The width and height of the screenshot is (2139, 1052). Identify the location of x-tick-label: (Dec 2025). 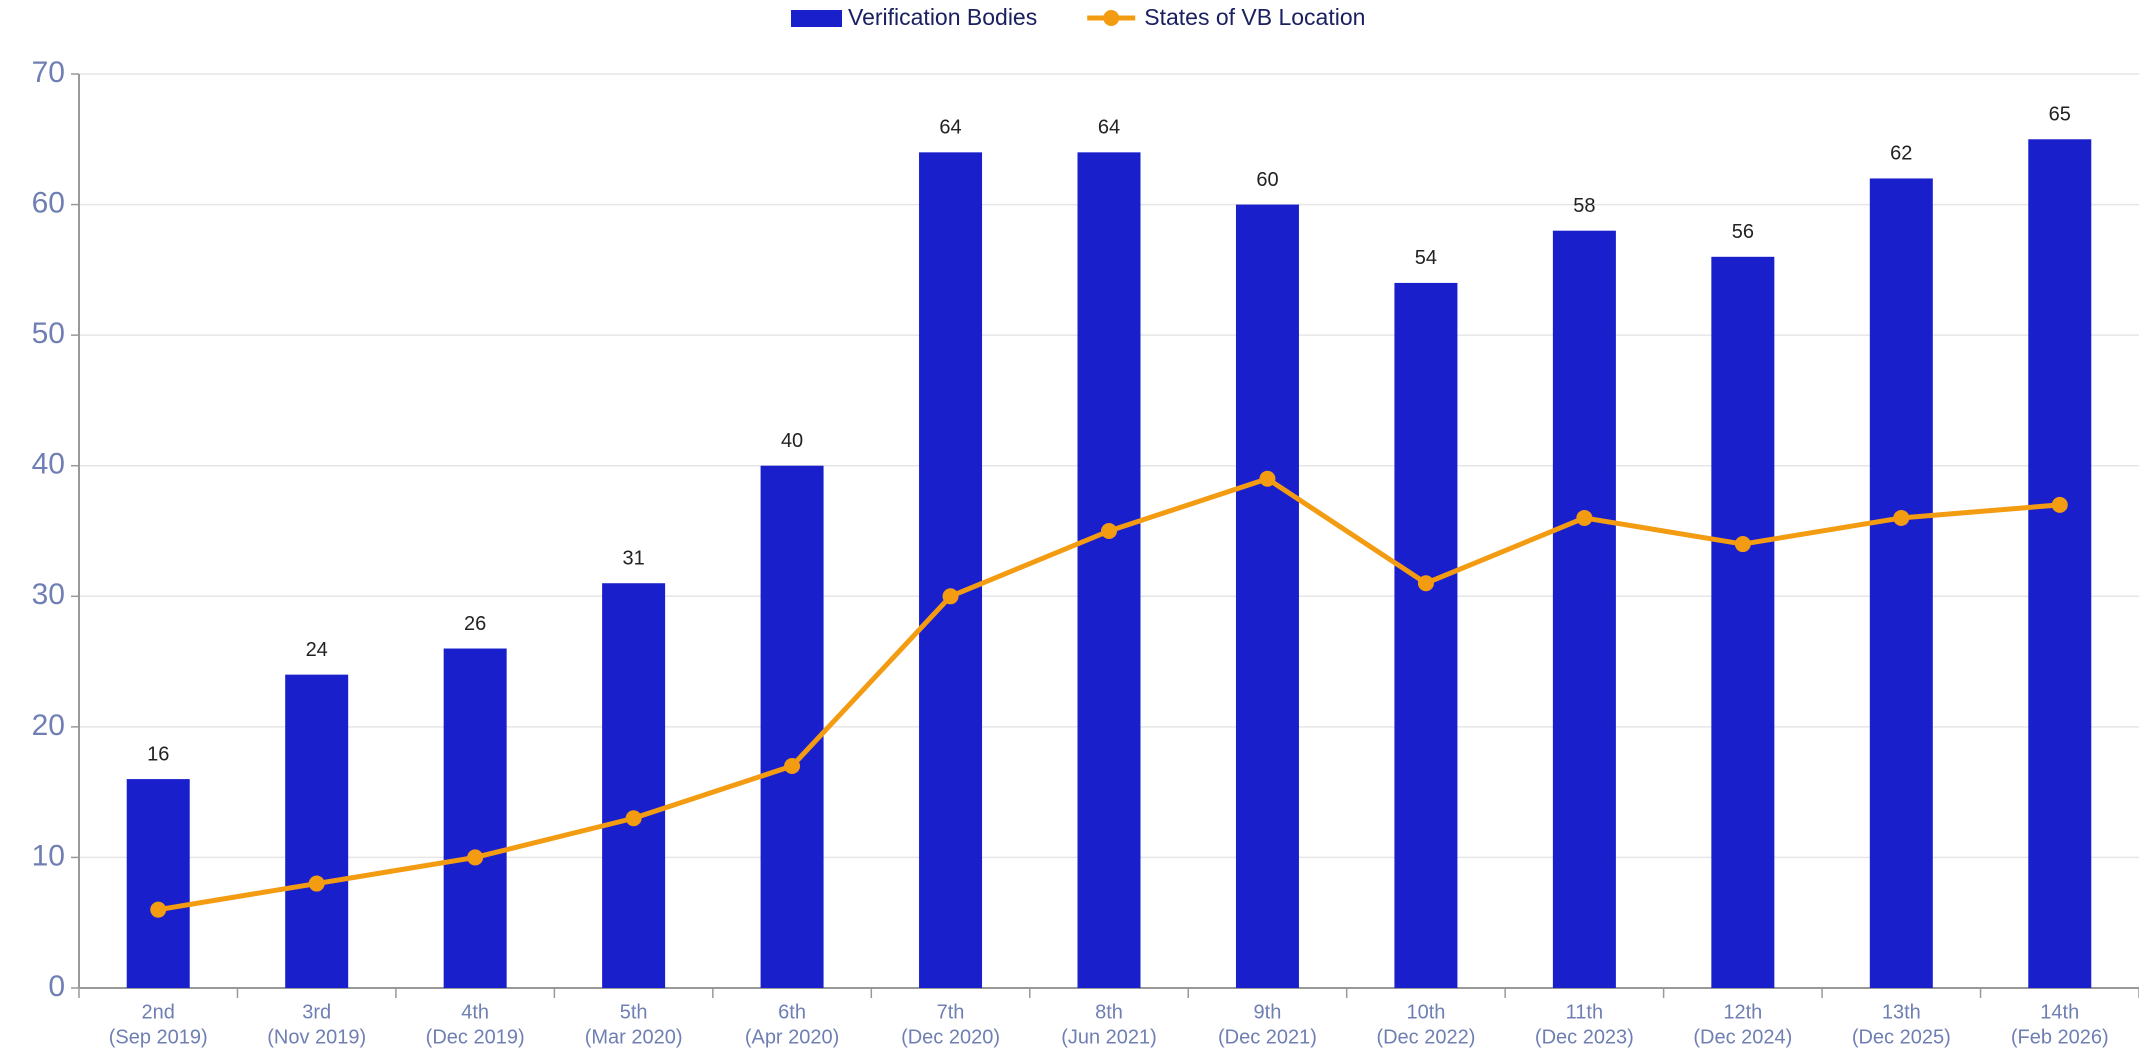
(1901, 1037).